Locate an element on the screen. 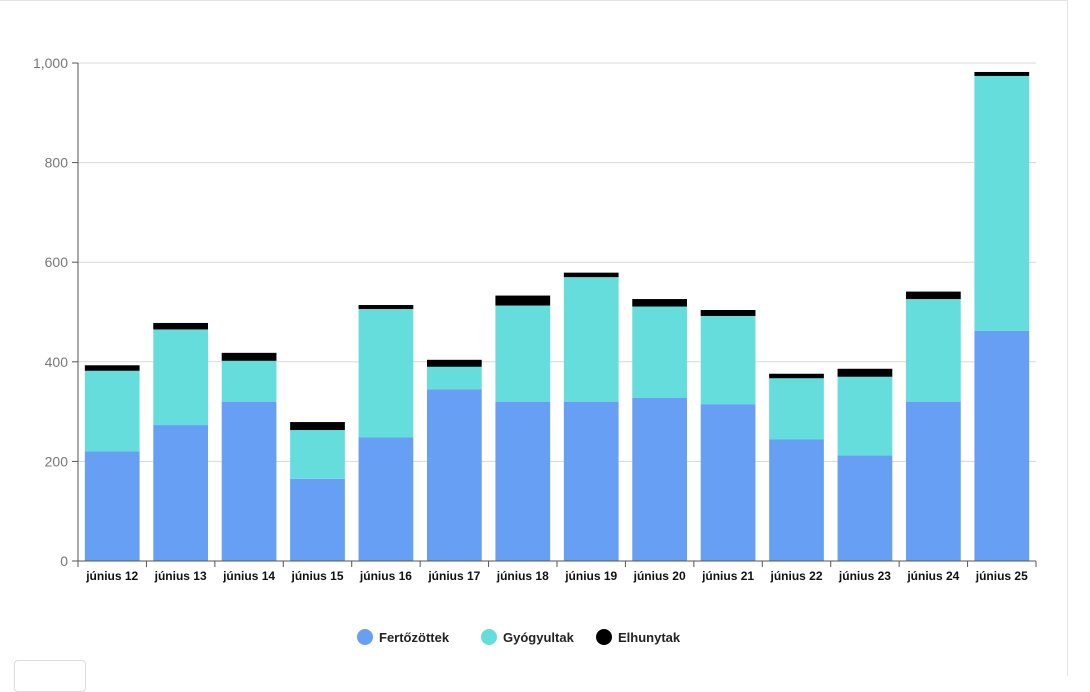  legend-marker-elhunytak is located at coordinates (604, 637).